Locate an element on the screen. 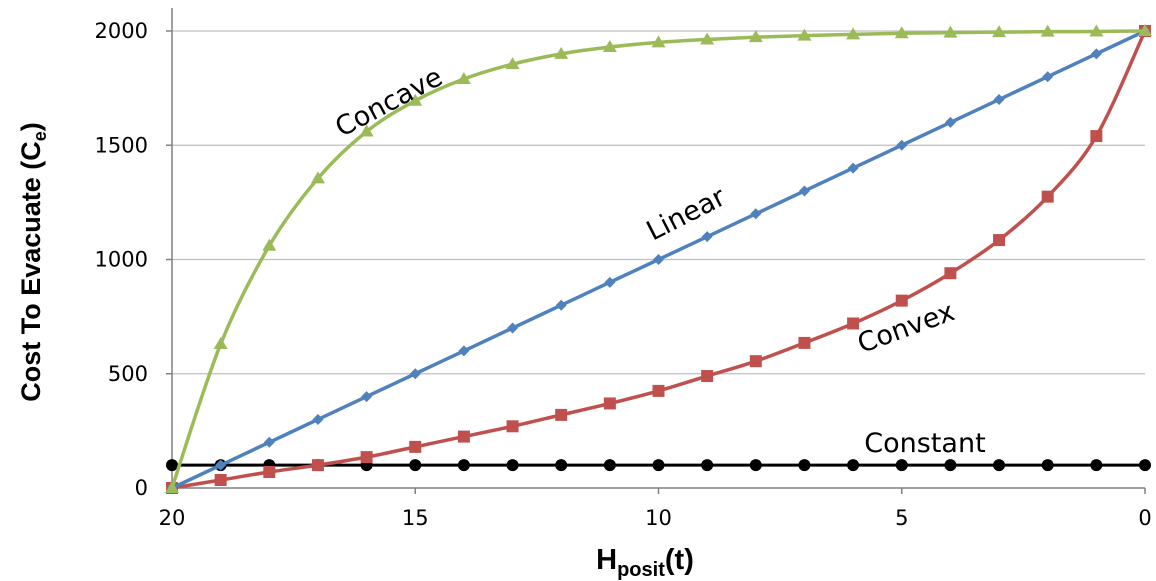  y-tick-label: 500 is located at coordinates (128, 374).